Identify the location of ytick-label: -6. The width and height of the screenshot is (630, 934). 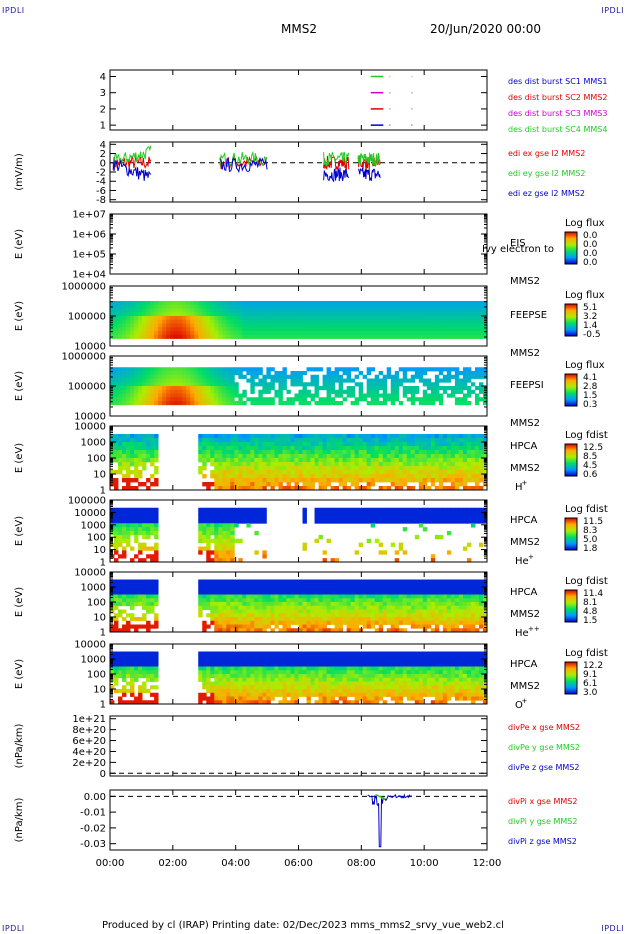
(101, 191).